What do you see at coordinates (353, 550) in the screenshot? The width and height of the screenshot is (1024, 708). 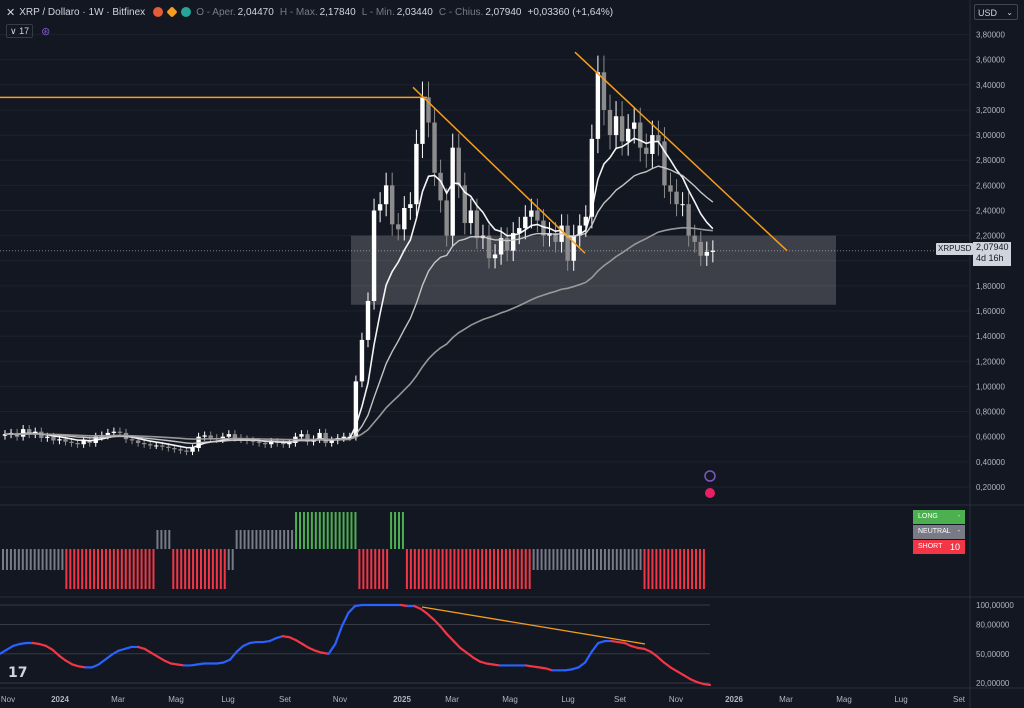 I see `signal-histogram` at bounding box center [353, 550].